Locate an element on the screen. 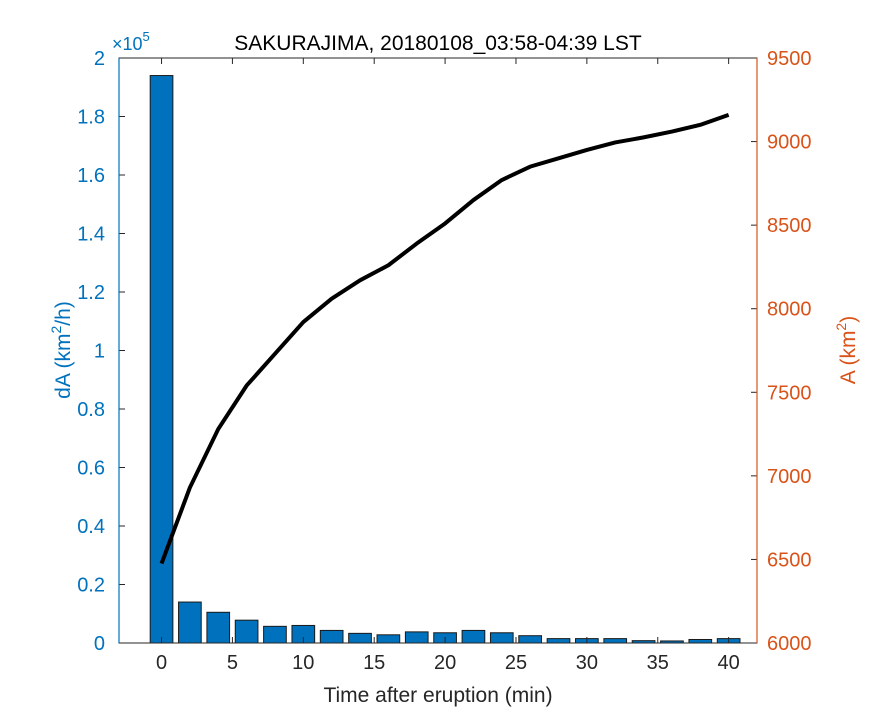  x-tick-label: 25 is located at coordinates (516, 663).